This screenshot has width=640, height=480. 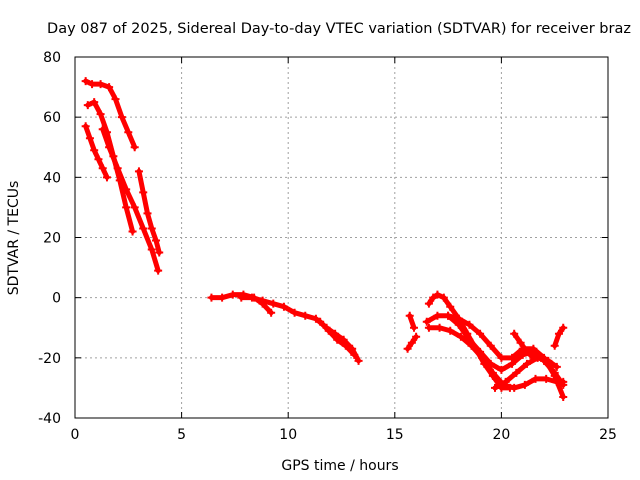 What do you see at coordinates (52, 58) in the screenshot?
I see `y-tick-label: 80` at bounding box center [52, 58].